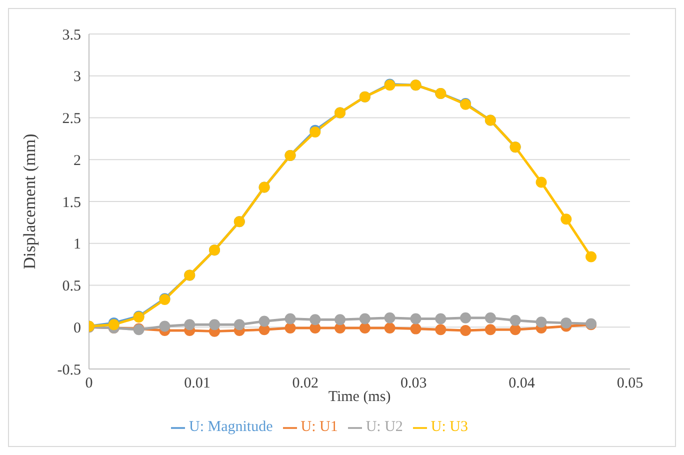  What do you see at coordinates (630, 384) in the screenshot?
I see `x-tick-label: 0.05` at bounding box center [630, 384].